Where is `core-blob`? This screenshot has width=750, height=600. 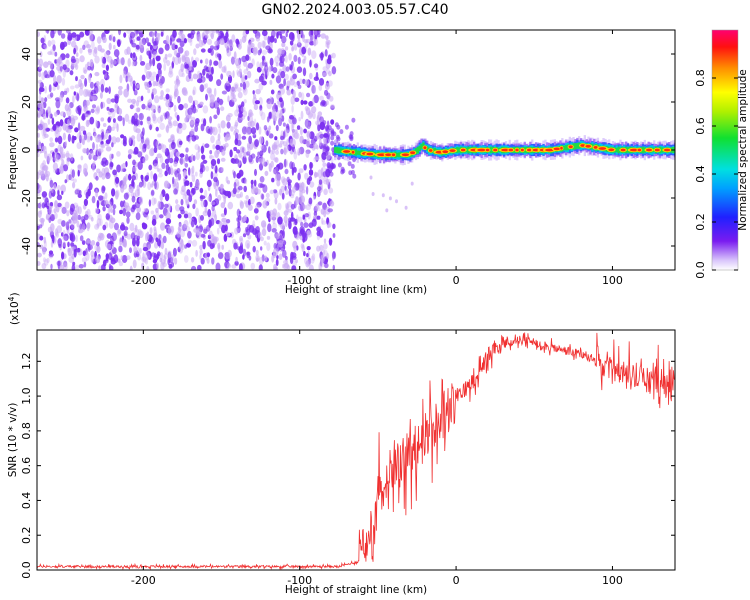 core-blob is located at coordinates (611, 150).